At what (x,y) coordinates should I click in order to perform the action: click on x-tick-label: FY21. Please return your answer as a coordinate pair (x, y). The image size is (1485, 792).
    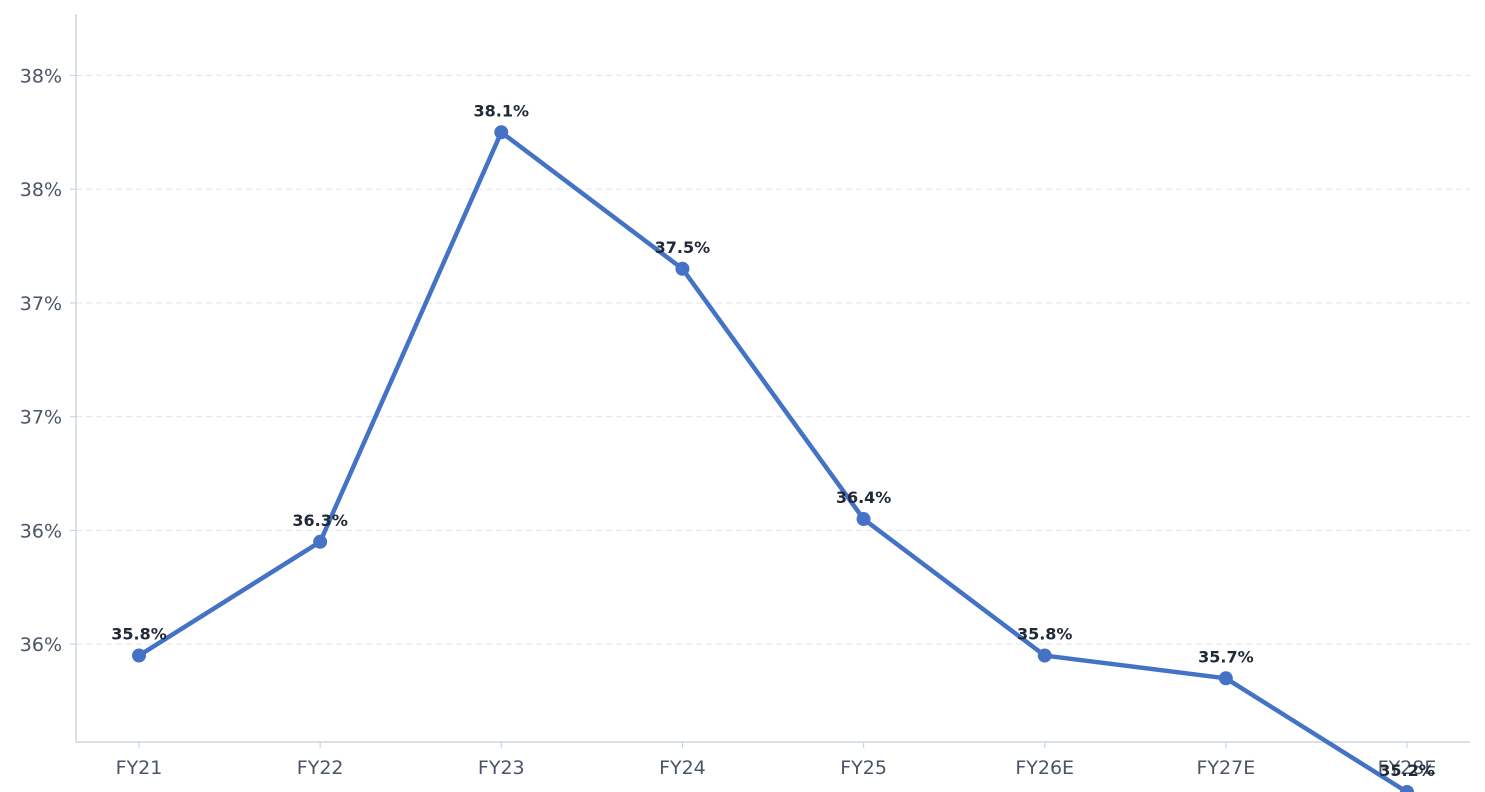
    Looking at the image, I should click on (139, 768).